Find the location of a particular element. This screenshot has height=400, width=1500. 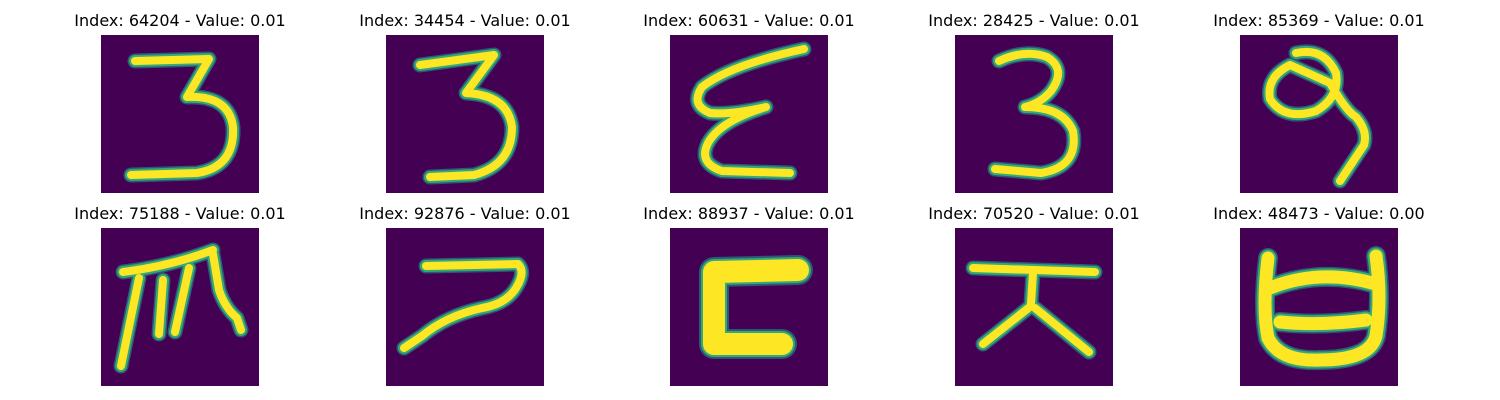

sample-title: Index: 60631 - Value: 0.01 is located at coordinates (749, 21).